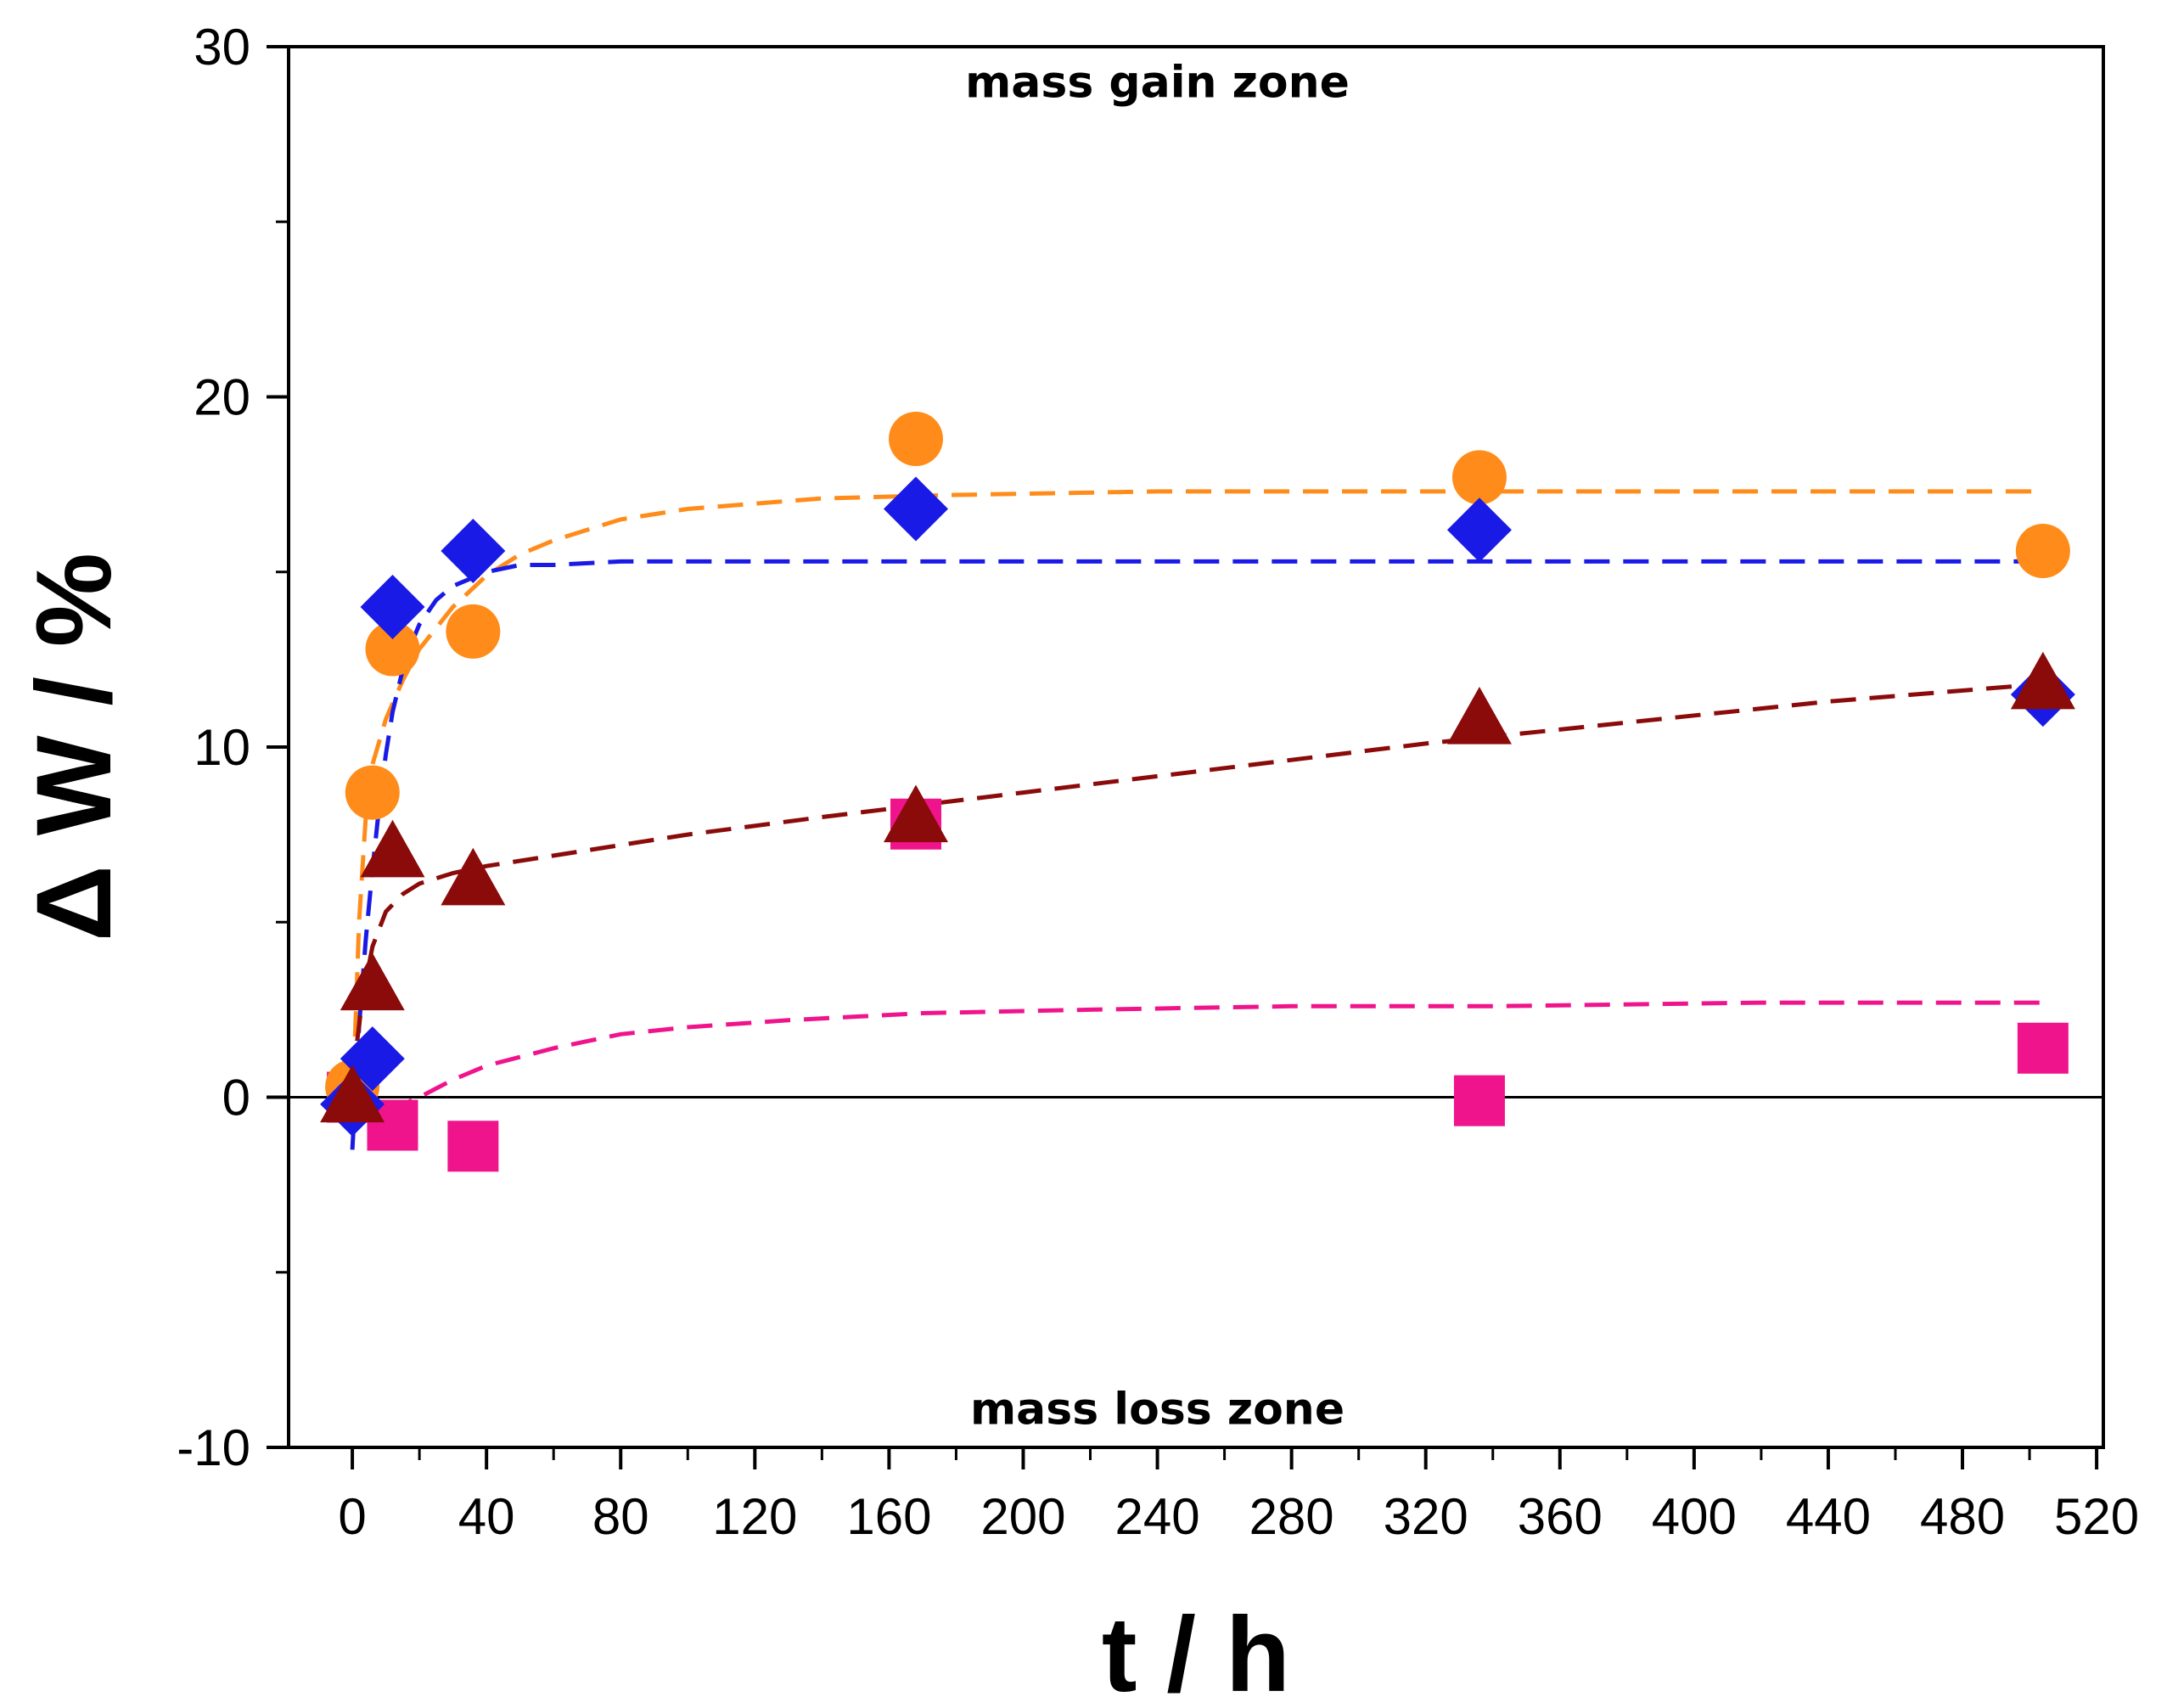 The image size is (2167, 1708). Describe the element at coordinates (222, 747) in the screenshot. I see `y-tick-label: 10` at that location.